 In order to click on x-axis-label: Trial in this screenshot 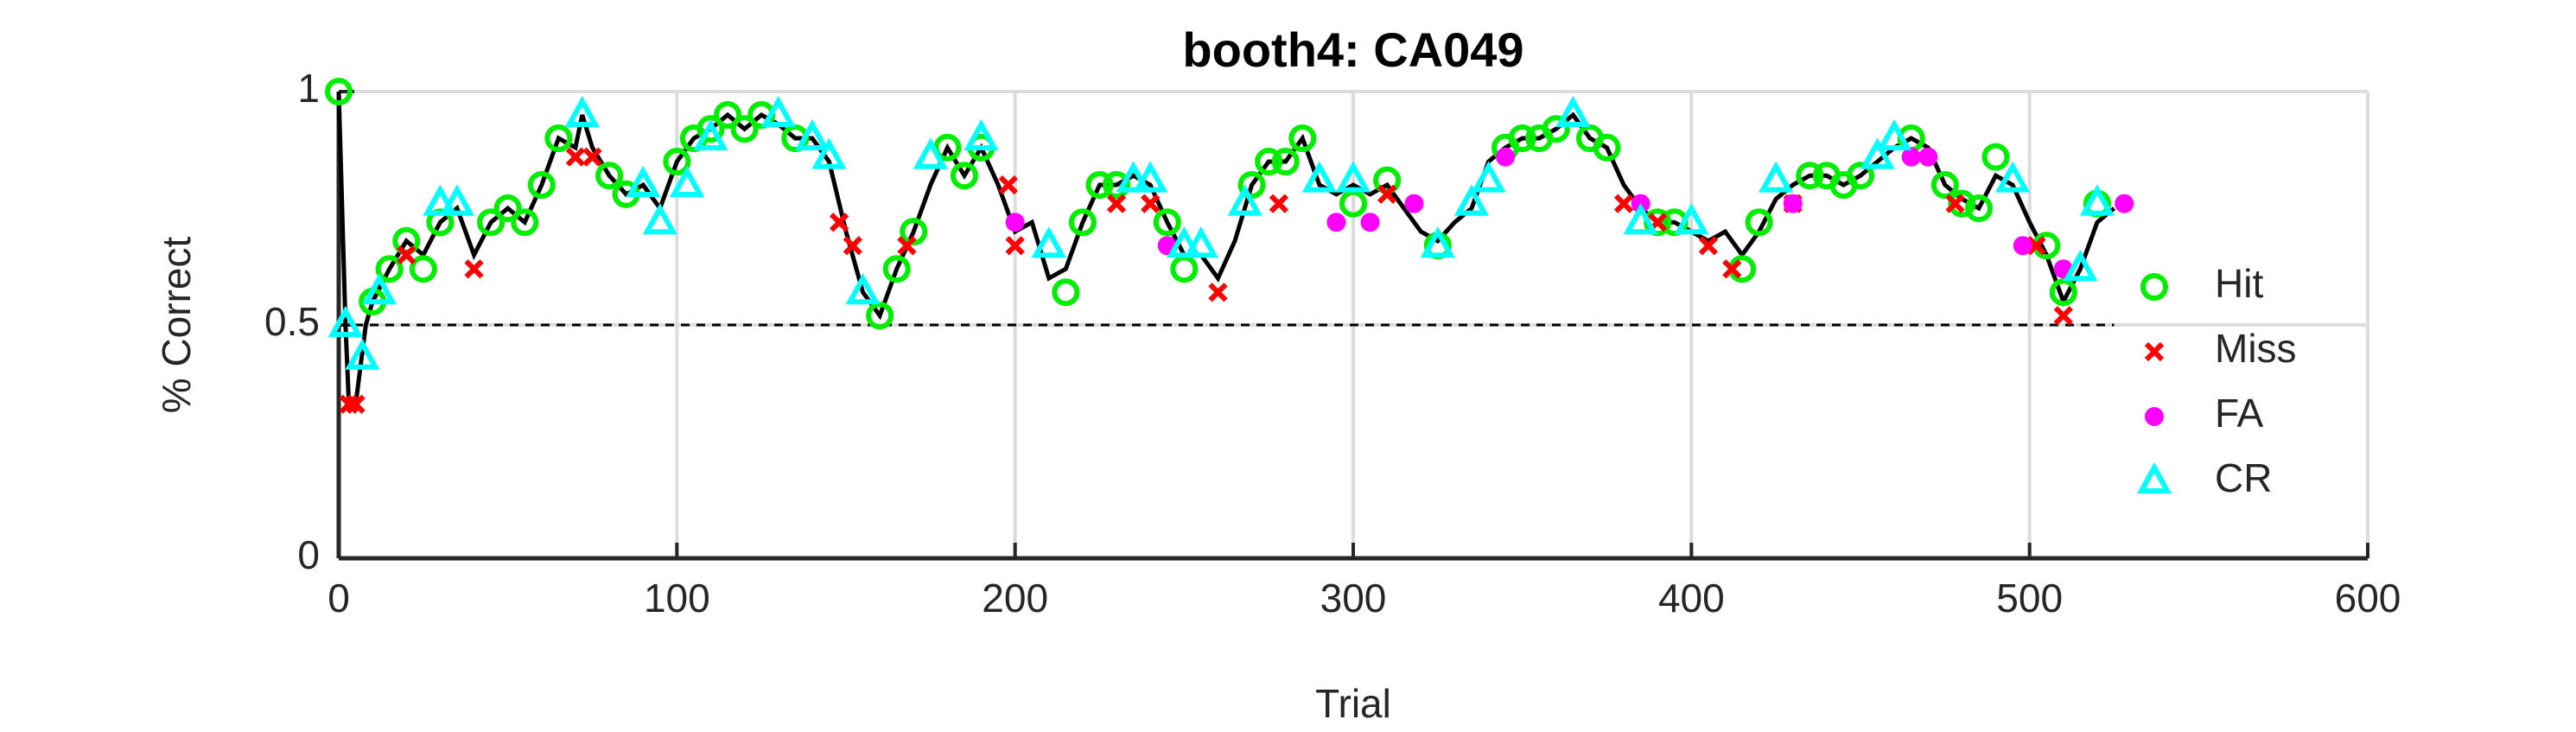, I will do `click(1353, 703)`.